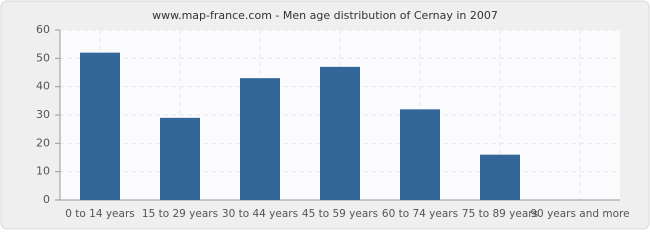 This screenshot has height=240, width=650. What do you see at coordinates (43, 86) in the screenshot?
I see `y-tick-label: 40` at bounding box center [43, 86].